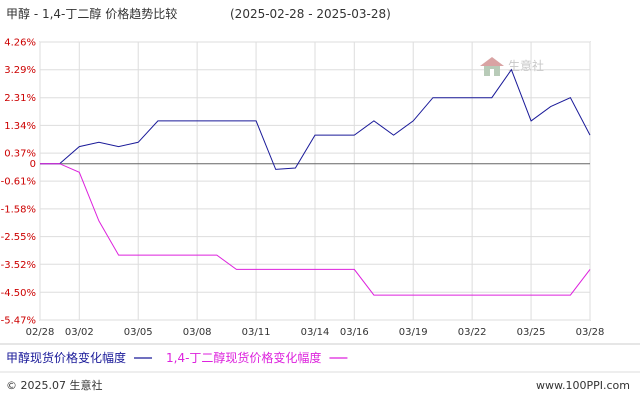 This screenshot has height=400, width=640. Describe the element at coordinates (472, 332) in the screenshot. I see `x-tick-label: 03/22` at that location.